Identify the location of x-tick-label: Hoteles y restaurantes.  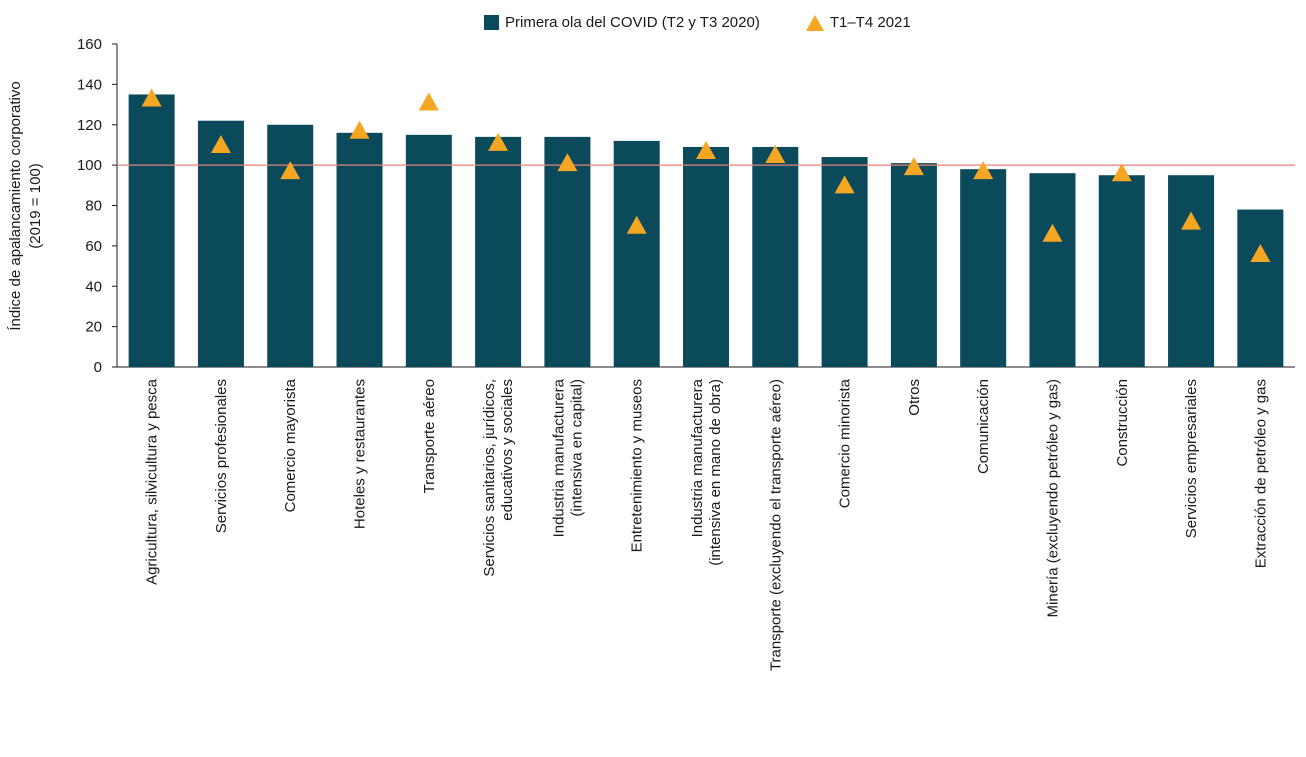
(360, 454).